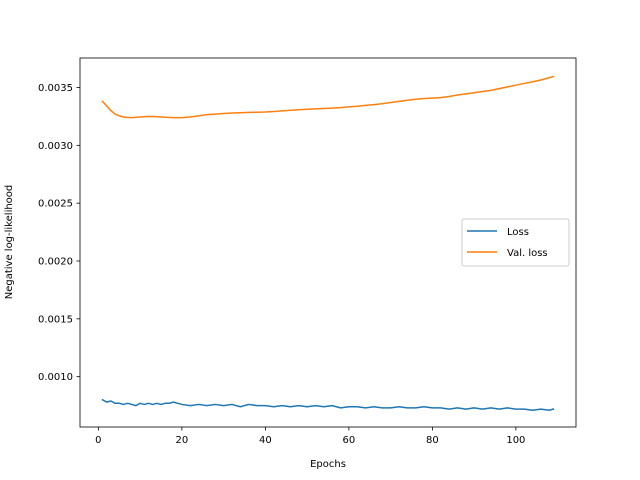 This screenshot has height=480, width=640. What do you see at coordinates (55, 319) in the screenshot?
I see `y-tick-label: 0.0015` at bounding box center [55, 319].